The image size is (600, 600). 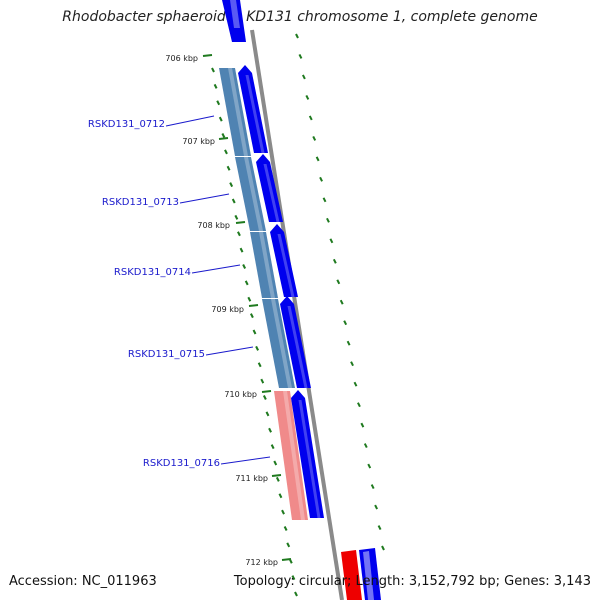 I want to click on tick-label: 711 kbp, so click(x=251, y=478).